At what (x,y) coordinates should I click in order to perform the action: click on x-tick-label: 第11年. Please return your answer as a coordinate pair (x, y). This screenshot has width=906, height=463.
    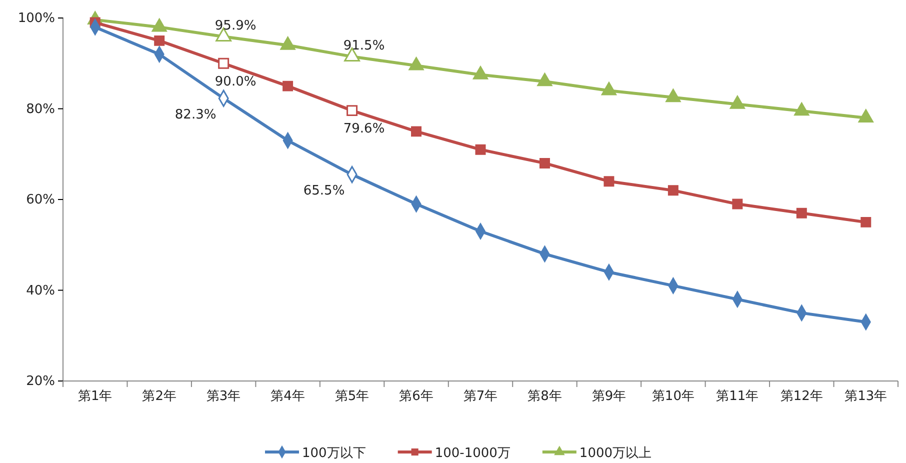
    Looking at the image, I should click on (737, 396).